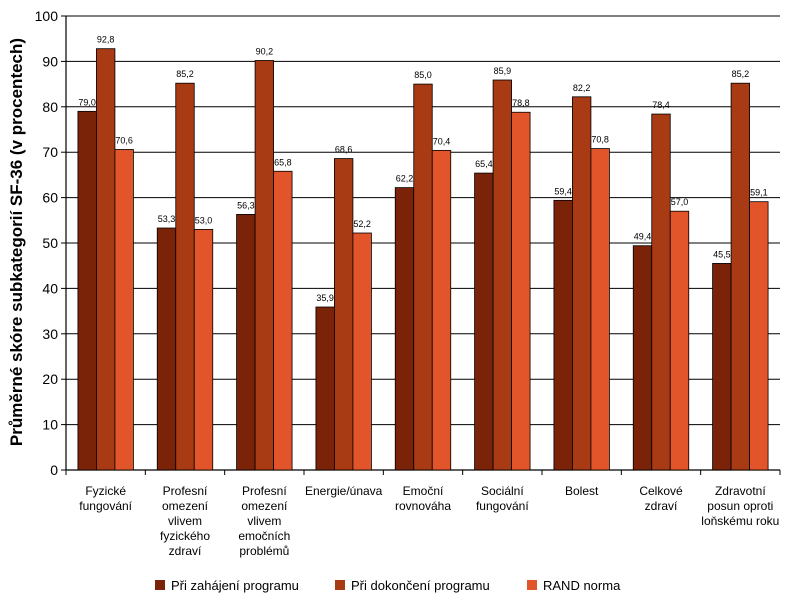  I want to click on data-label: 92,8, so click(106, 40).